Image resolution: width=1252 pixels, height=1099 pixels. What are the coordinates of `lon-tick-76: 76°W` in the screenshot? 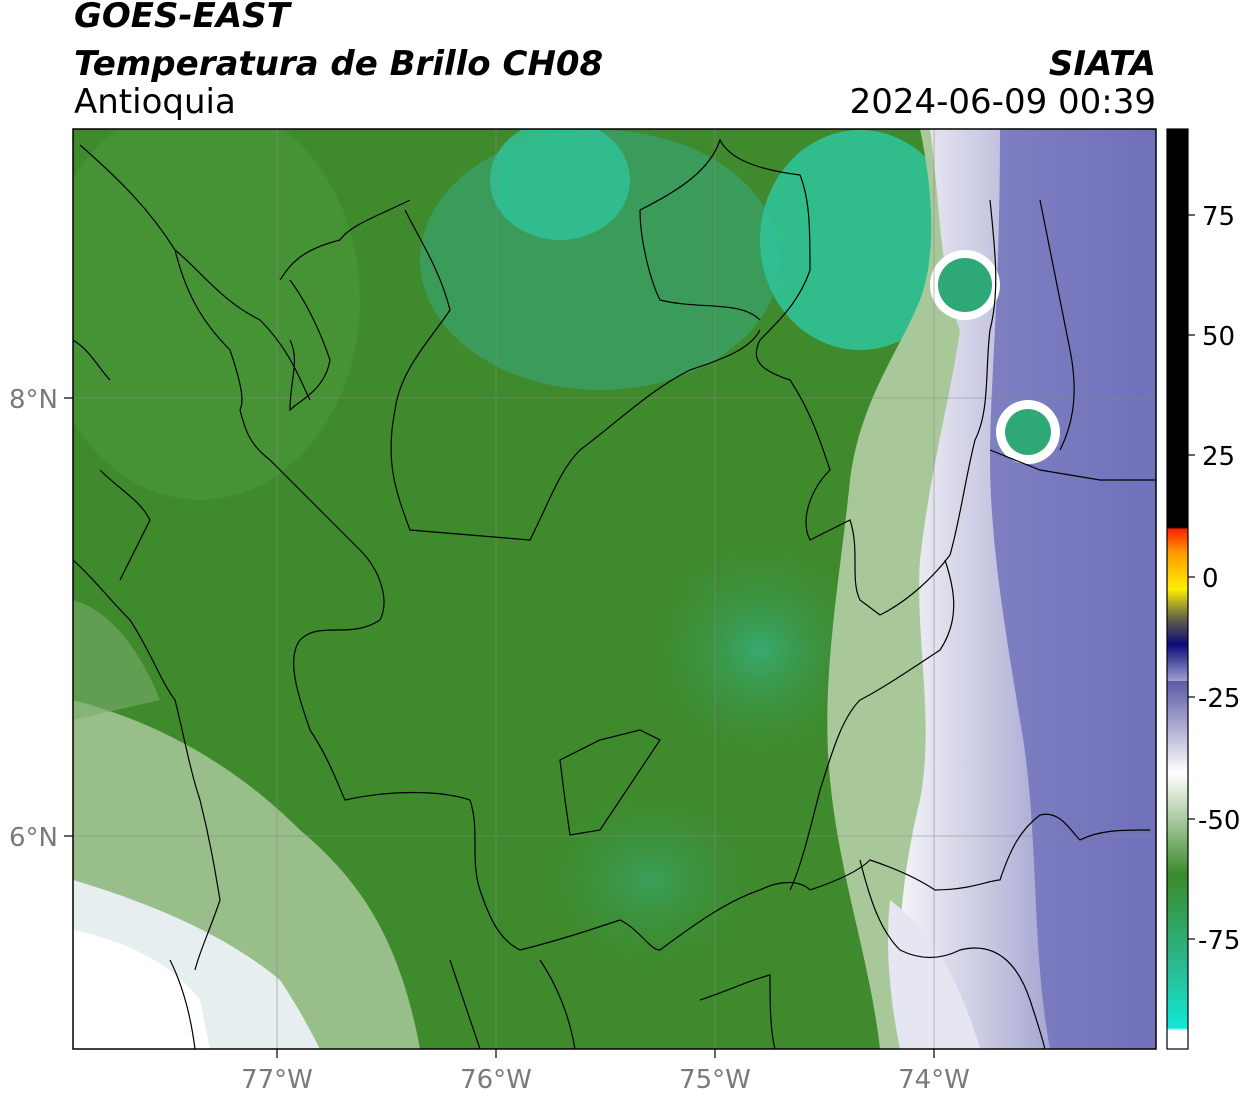 It's located at (496, 1080).